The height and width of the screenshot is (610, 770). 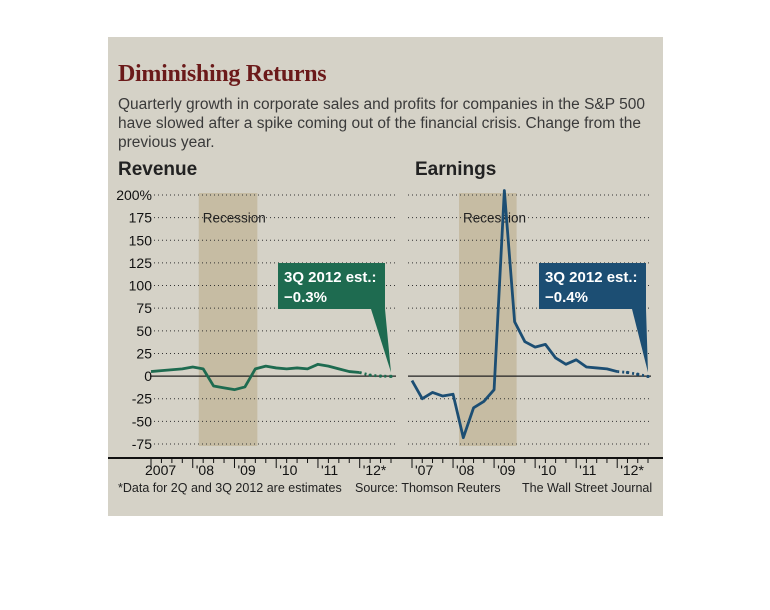 I want to click on recession-shade, so click(x=228, y=319).